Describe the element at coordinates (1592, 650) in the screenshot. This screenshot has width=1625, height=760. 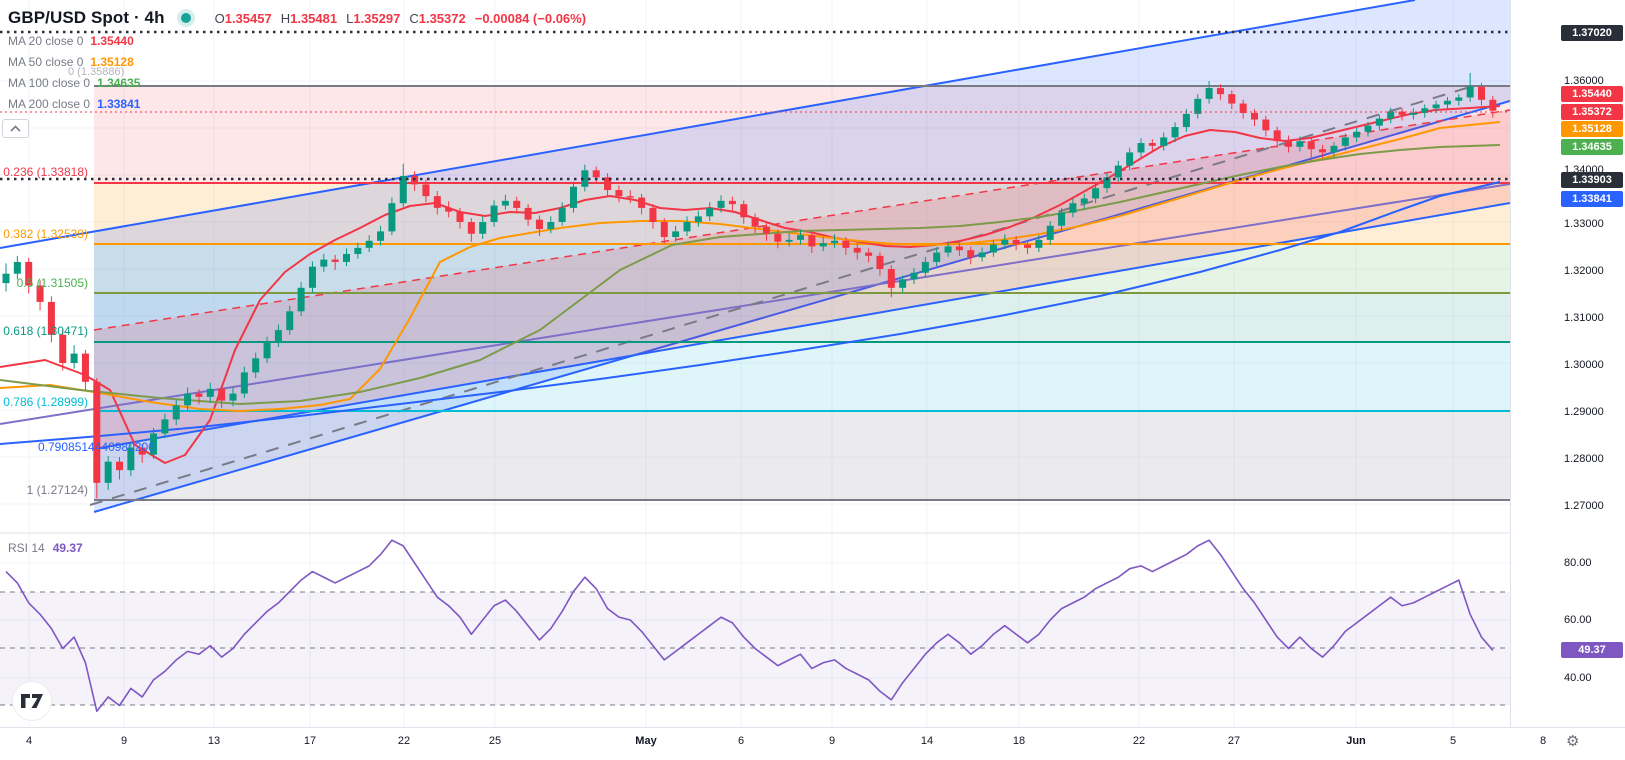
I see `axis-price-badge: 49.37` at that location.